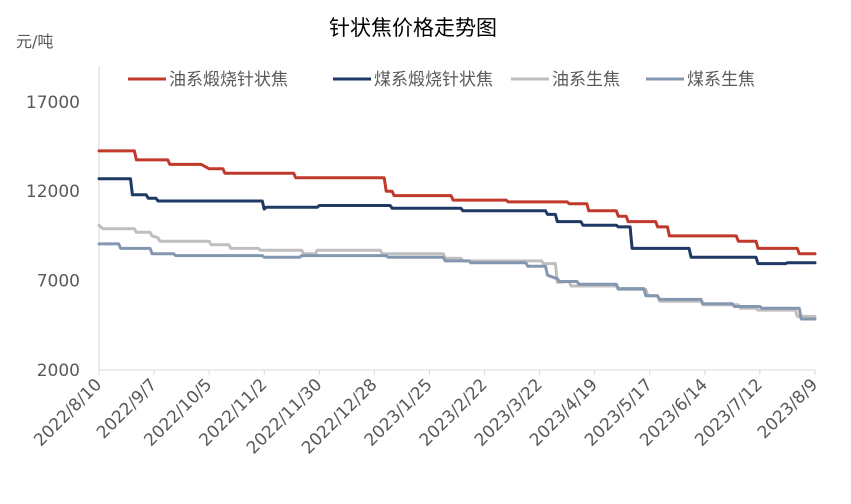 This screenshot has height=504, width=851. I want to click on x-tick-label: 2022/8/10, so click(68, 413).